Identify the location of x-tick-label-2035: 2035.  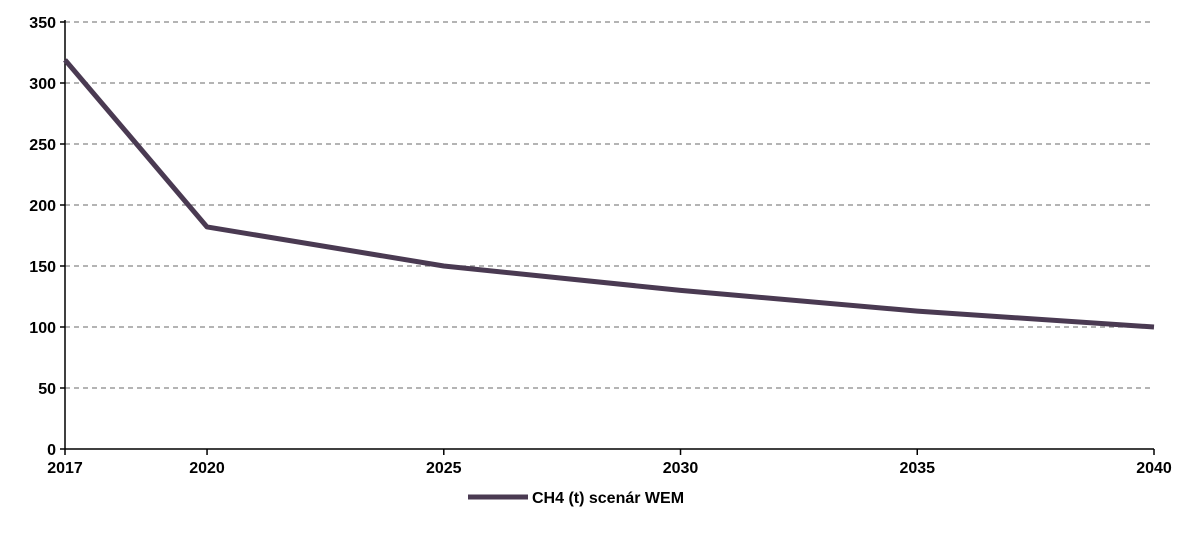
(917, 468).